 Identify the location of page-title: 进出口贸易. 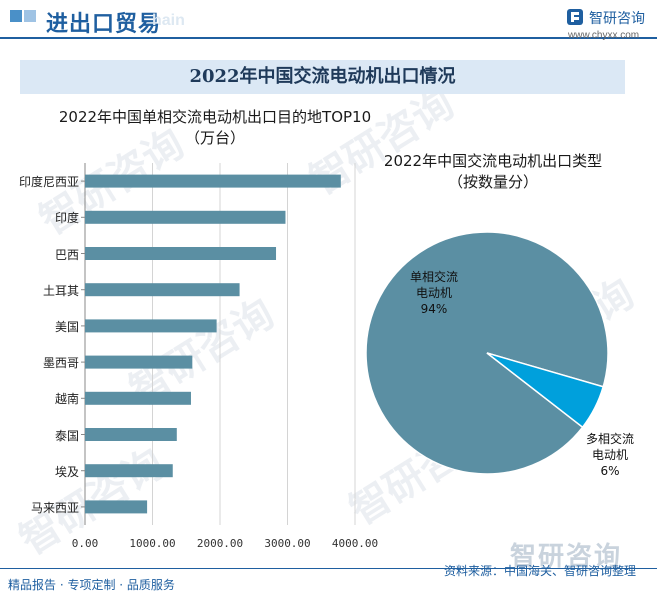
(104, 24).